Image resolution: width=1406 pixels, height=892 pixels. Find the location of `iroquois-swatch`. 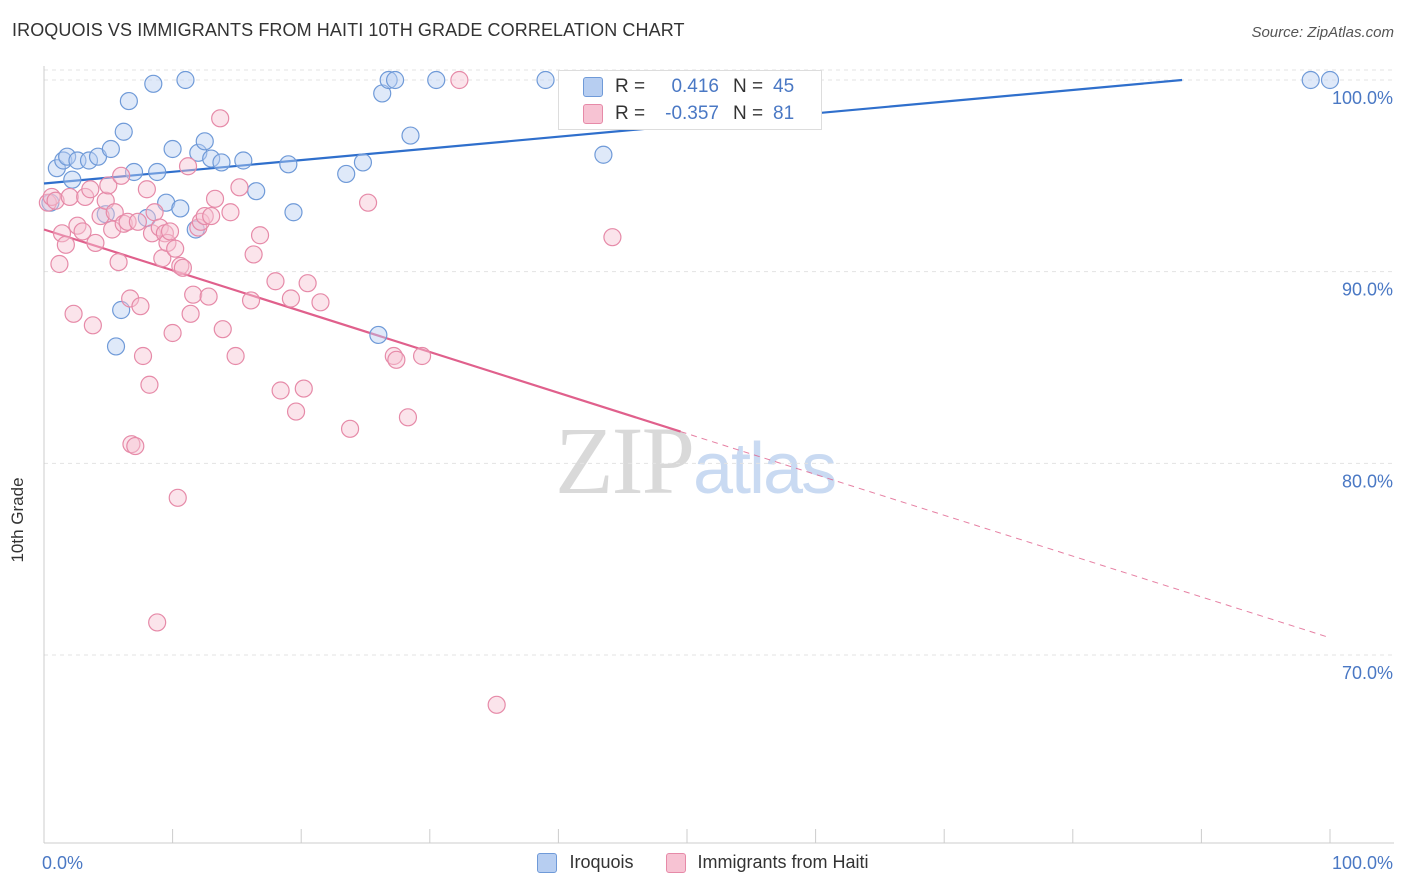

iroquois-swatch is located at coordinates (593, 87).